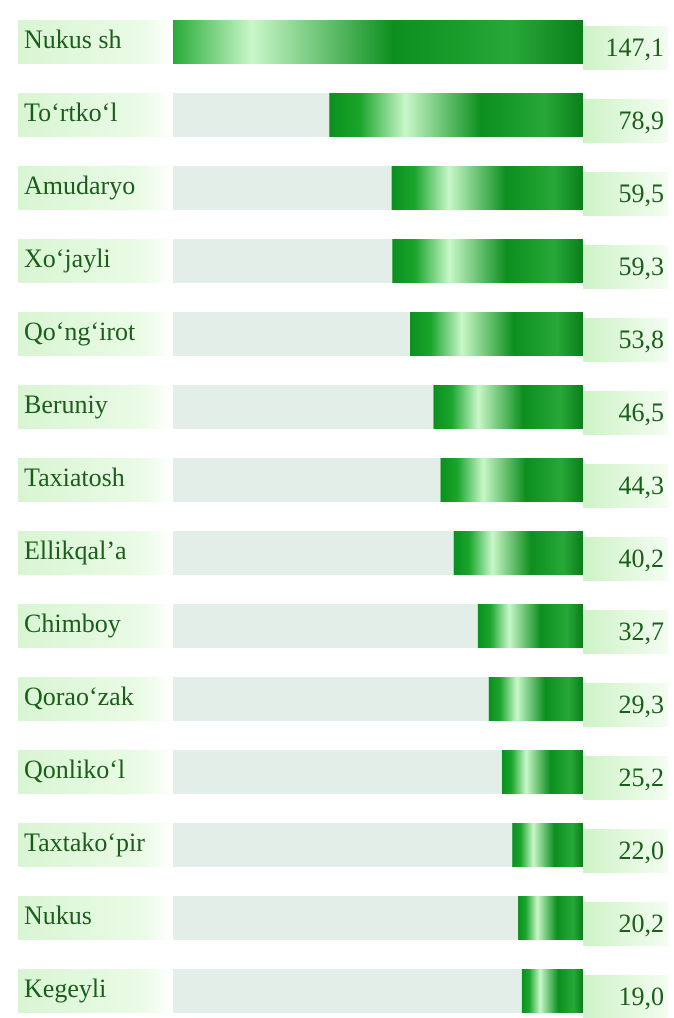  Describe the element at coordinates (642, 923) in the screenshot. I see `value-label: 20,2` at that location.